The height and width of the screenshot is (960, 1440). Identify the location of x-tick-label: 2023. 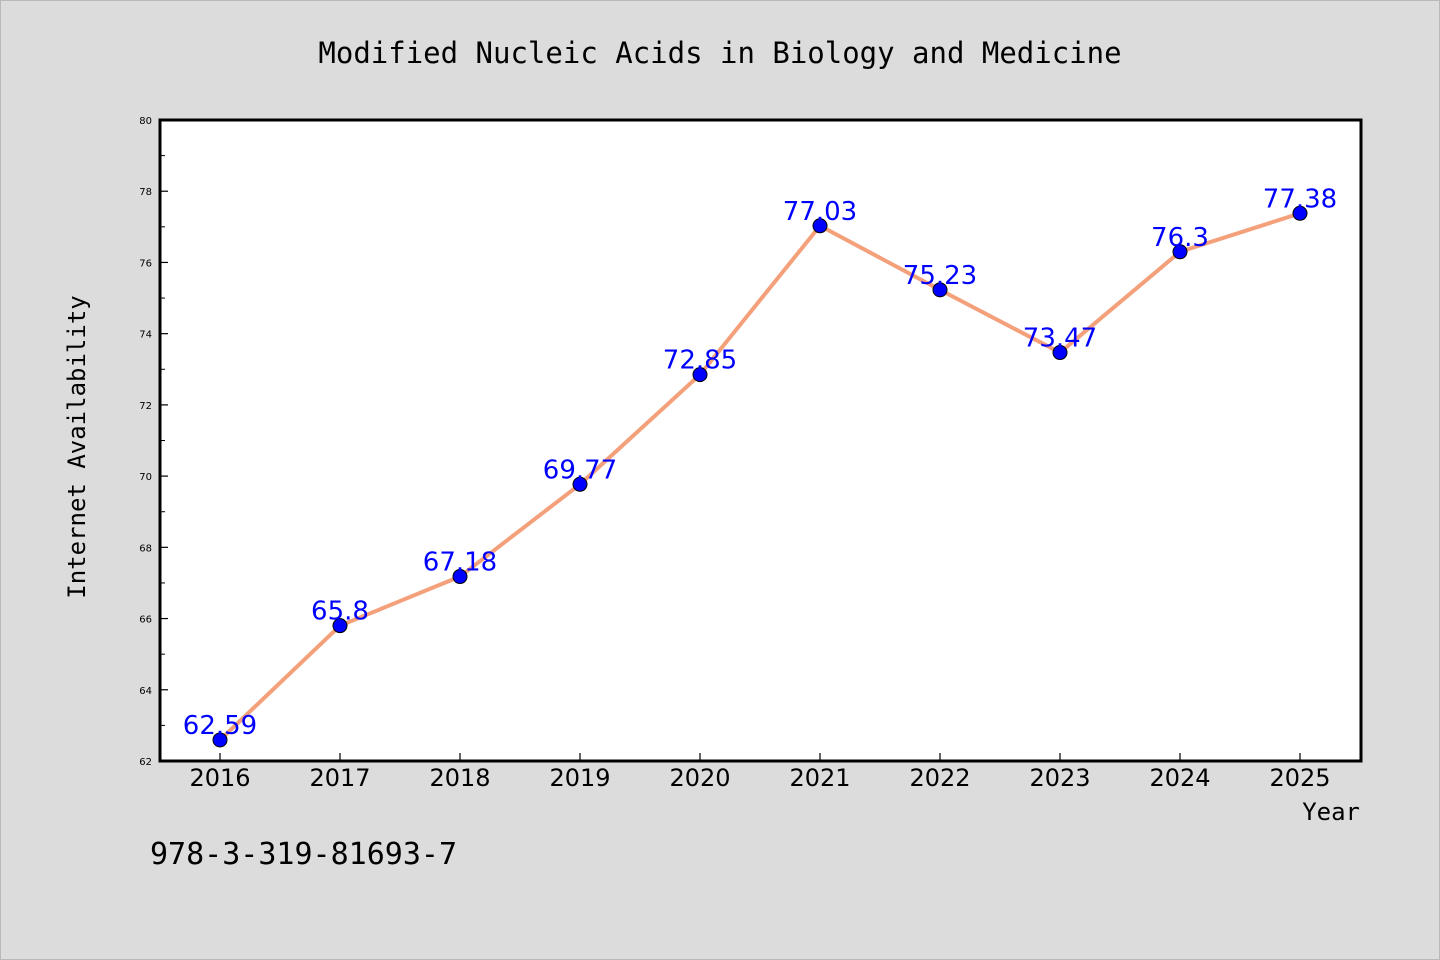
(1059, 778).